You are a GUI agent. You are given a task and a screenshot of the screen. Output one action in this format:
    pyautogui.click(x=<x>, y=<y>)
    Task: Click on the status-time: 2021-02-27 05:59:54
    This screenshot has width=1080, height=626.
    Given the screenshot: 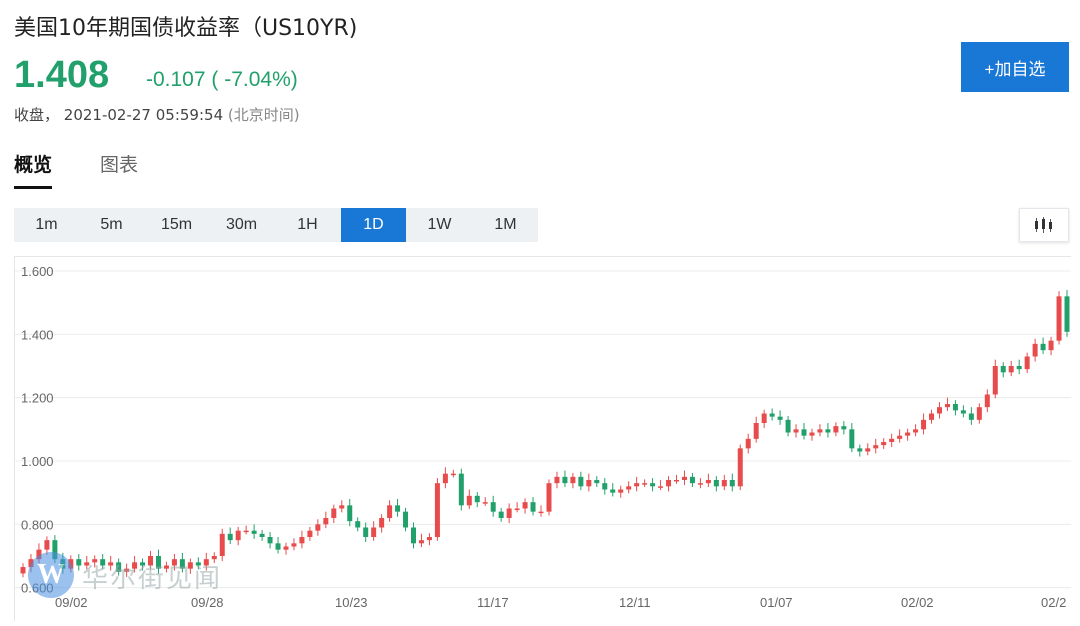 What is the action you would take?
    pyautogui.click(x=143, y=115)
    